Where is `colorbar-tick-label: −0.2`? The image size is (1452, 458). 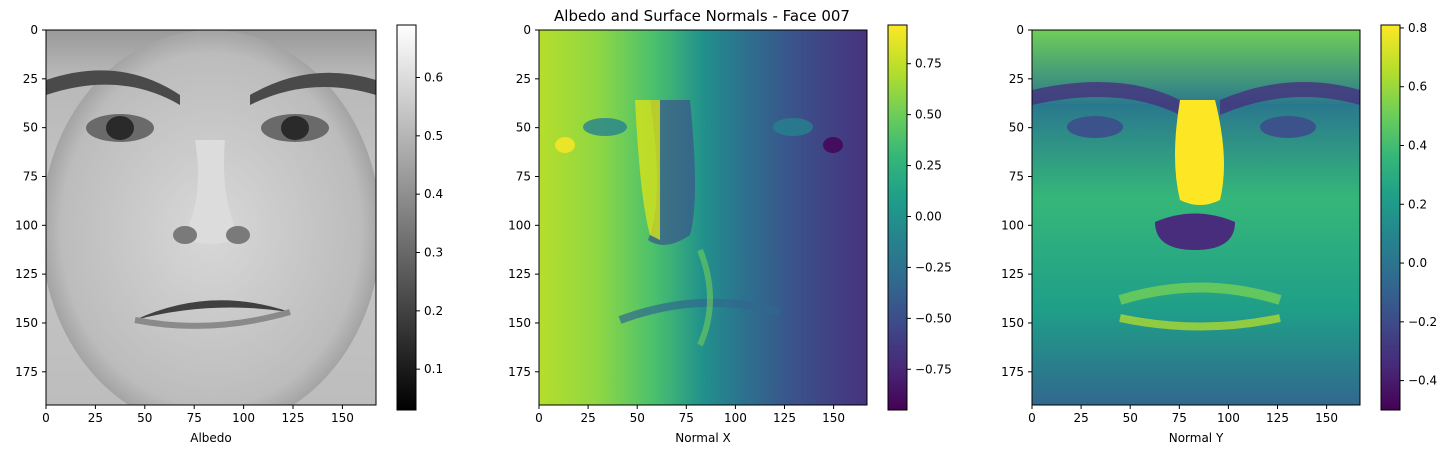
colorbar-tick-label: −0.2 is located at coordinates (1422, 322).